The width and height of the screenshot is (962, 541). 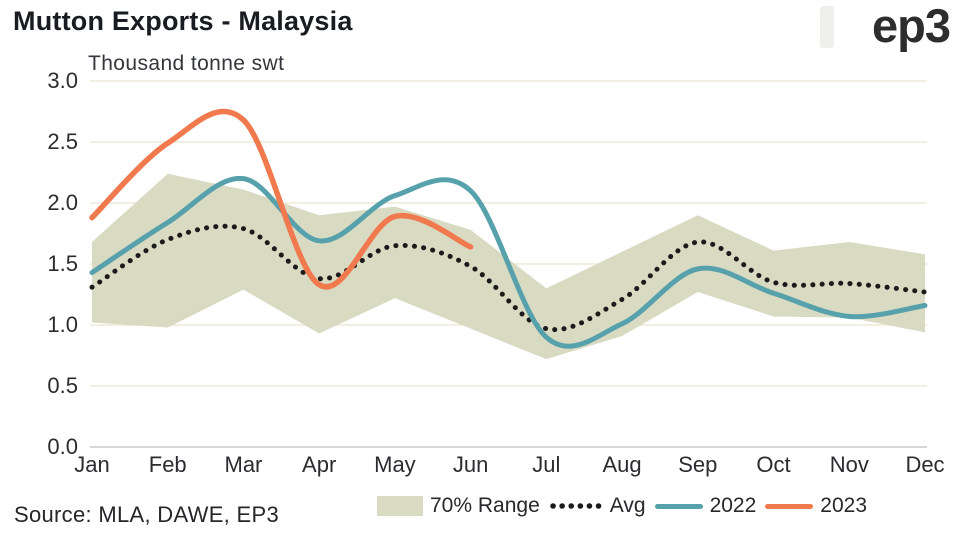 What do you see at coordinates (62, 80) in the screenshot?
I see `y-tick-label: 3.0` at bounding box center [62, 80].